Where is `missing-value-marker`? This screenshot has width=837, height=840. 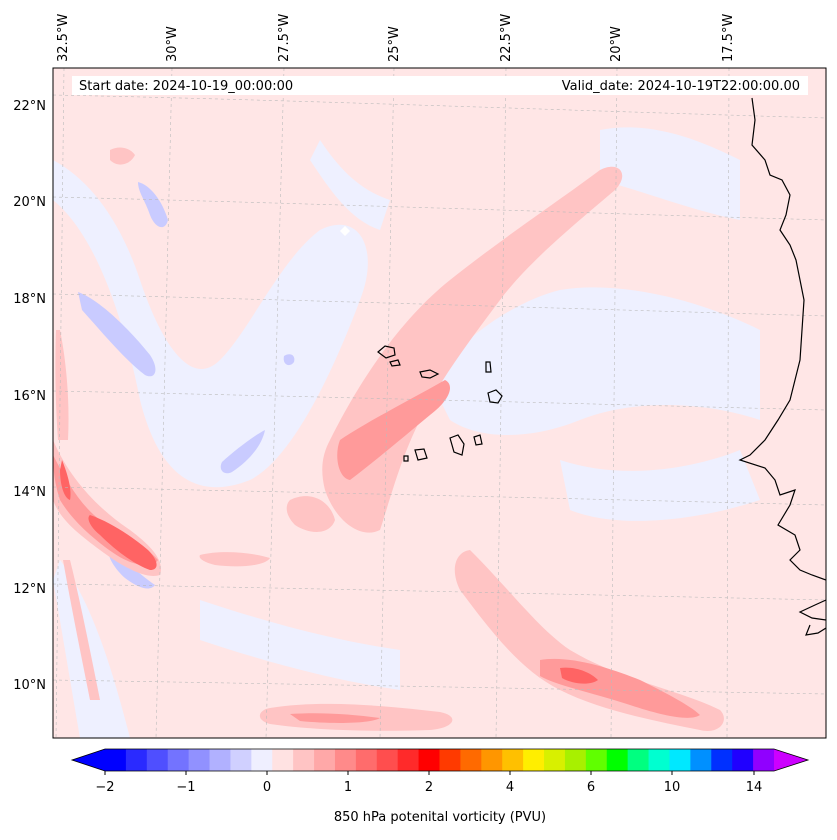 missing-value-marker is located at coordinates (345, 231).